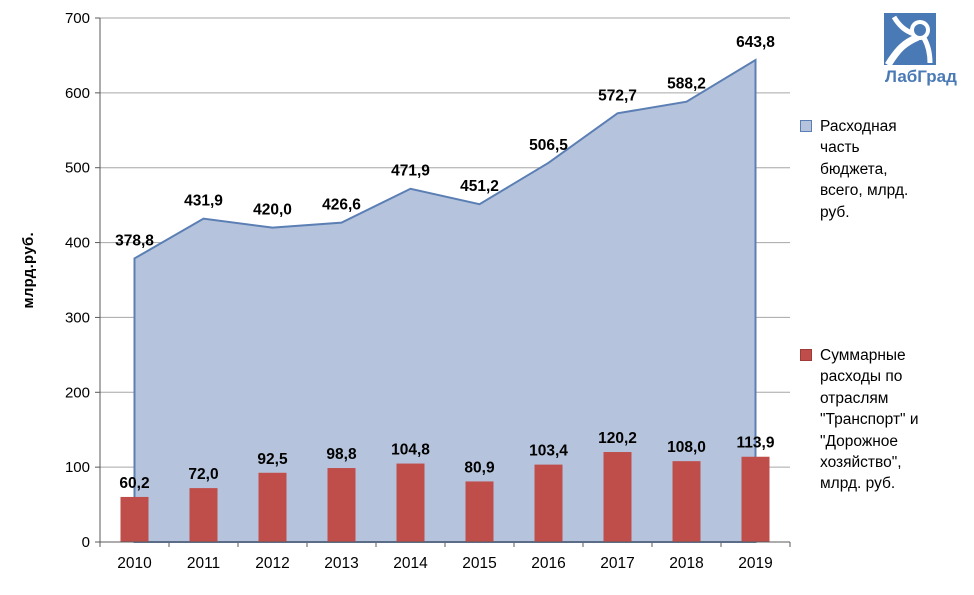  I want to click on svg-text: 420,0, so click(272, 210).